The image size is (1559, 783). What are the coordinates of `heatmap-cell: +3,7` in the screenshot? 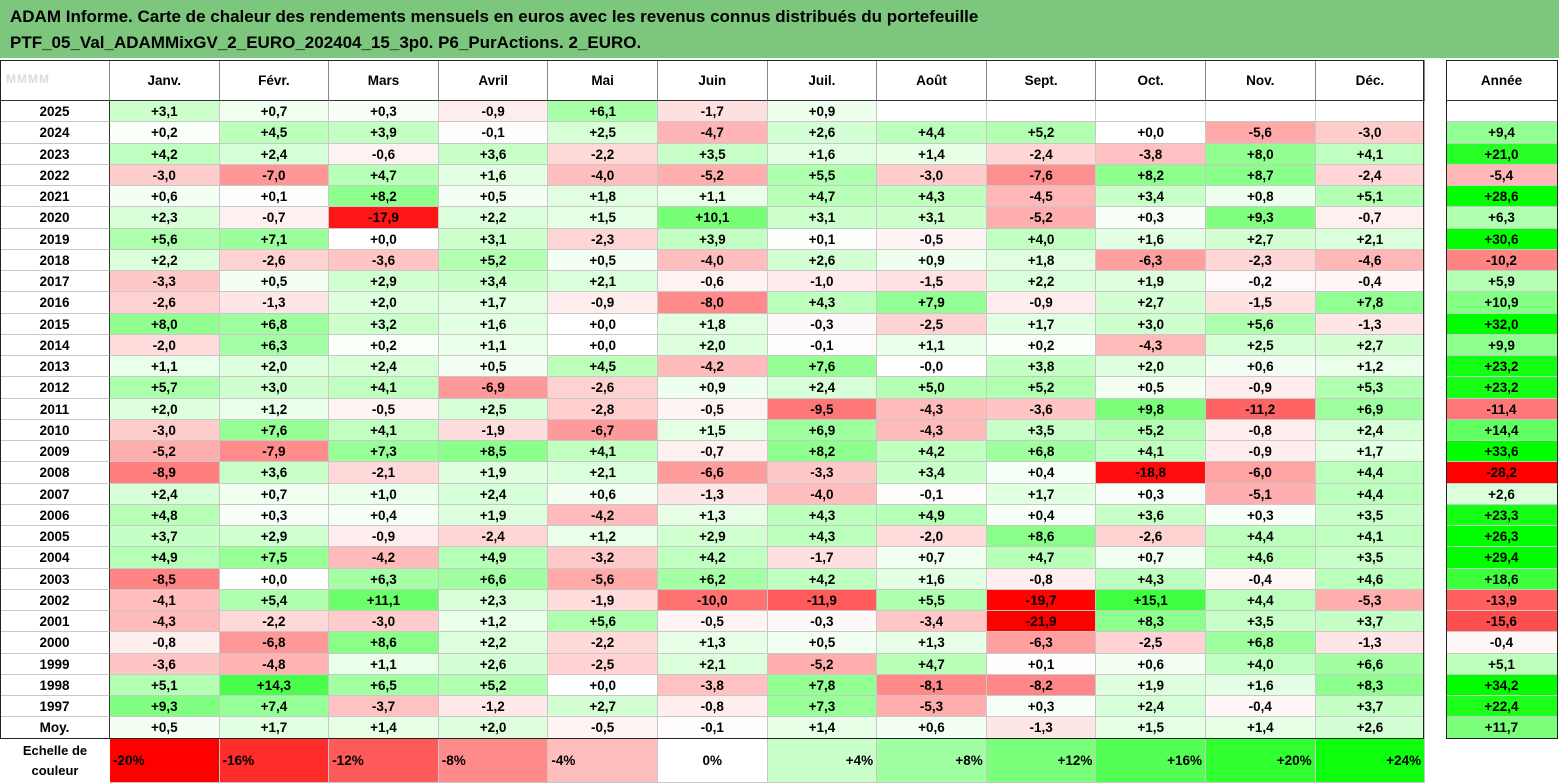 It's located at (1370, 707).